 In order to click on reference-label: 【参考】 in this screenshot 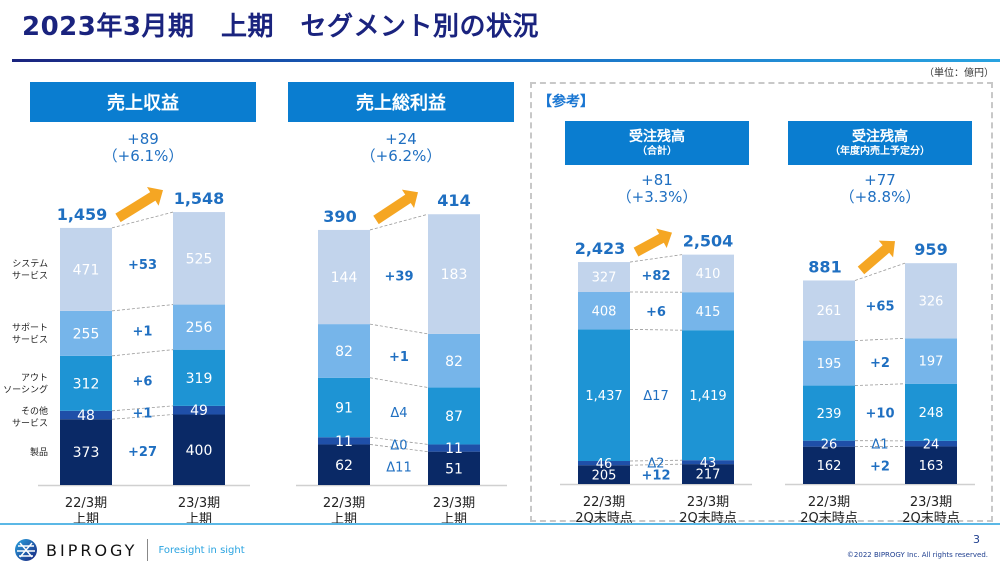, I will do `click(566, 102)`.